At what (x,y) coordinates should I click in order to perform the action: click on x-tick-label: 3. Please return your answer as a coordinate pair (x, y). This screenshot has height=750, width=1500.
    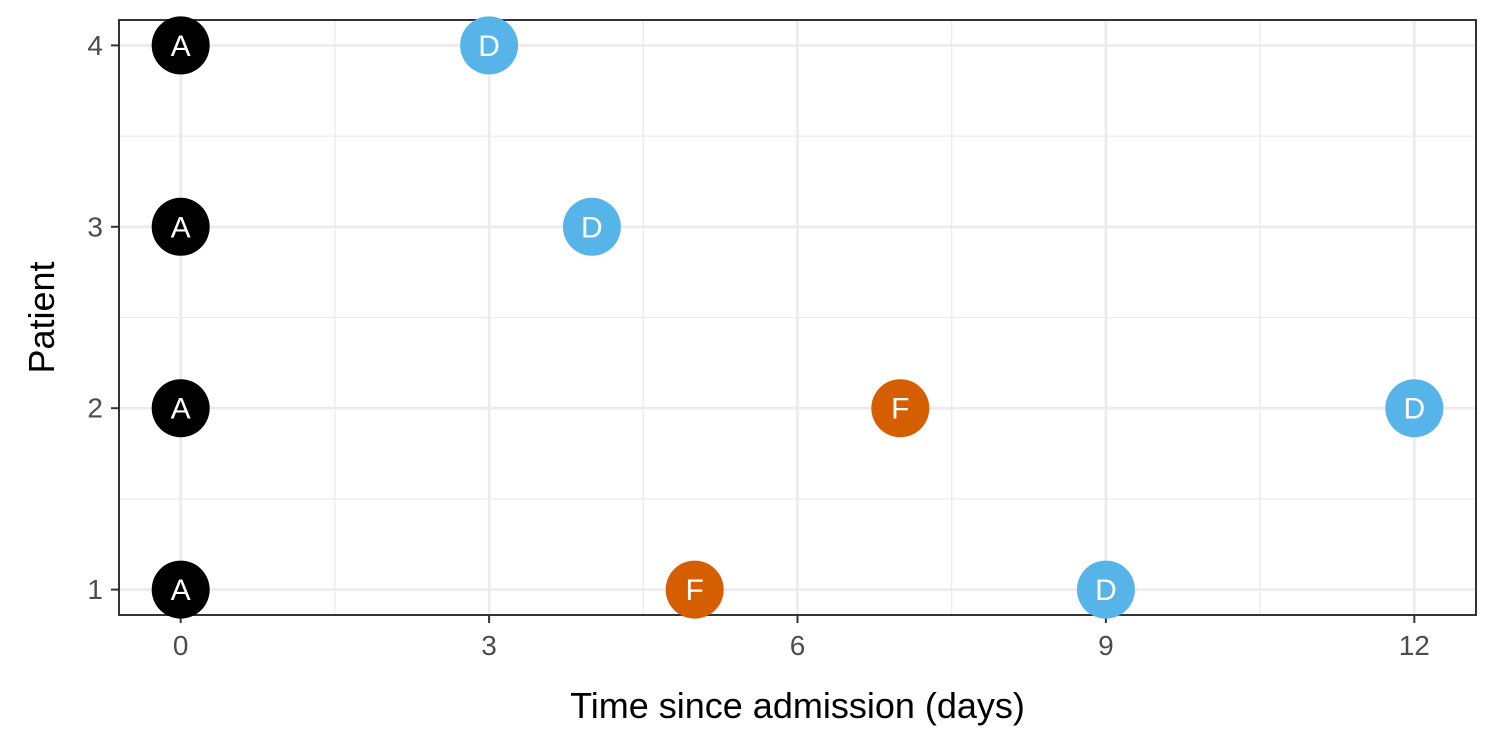
    Looking at the image, I should click on (489, 645).